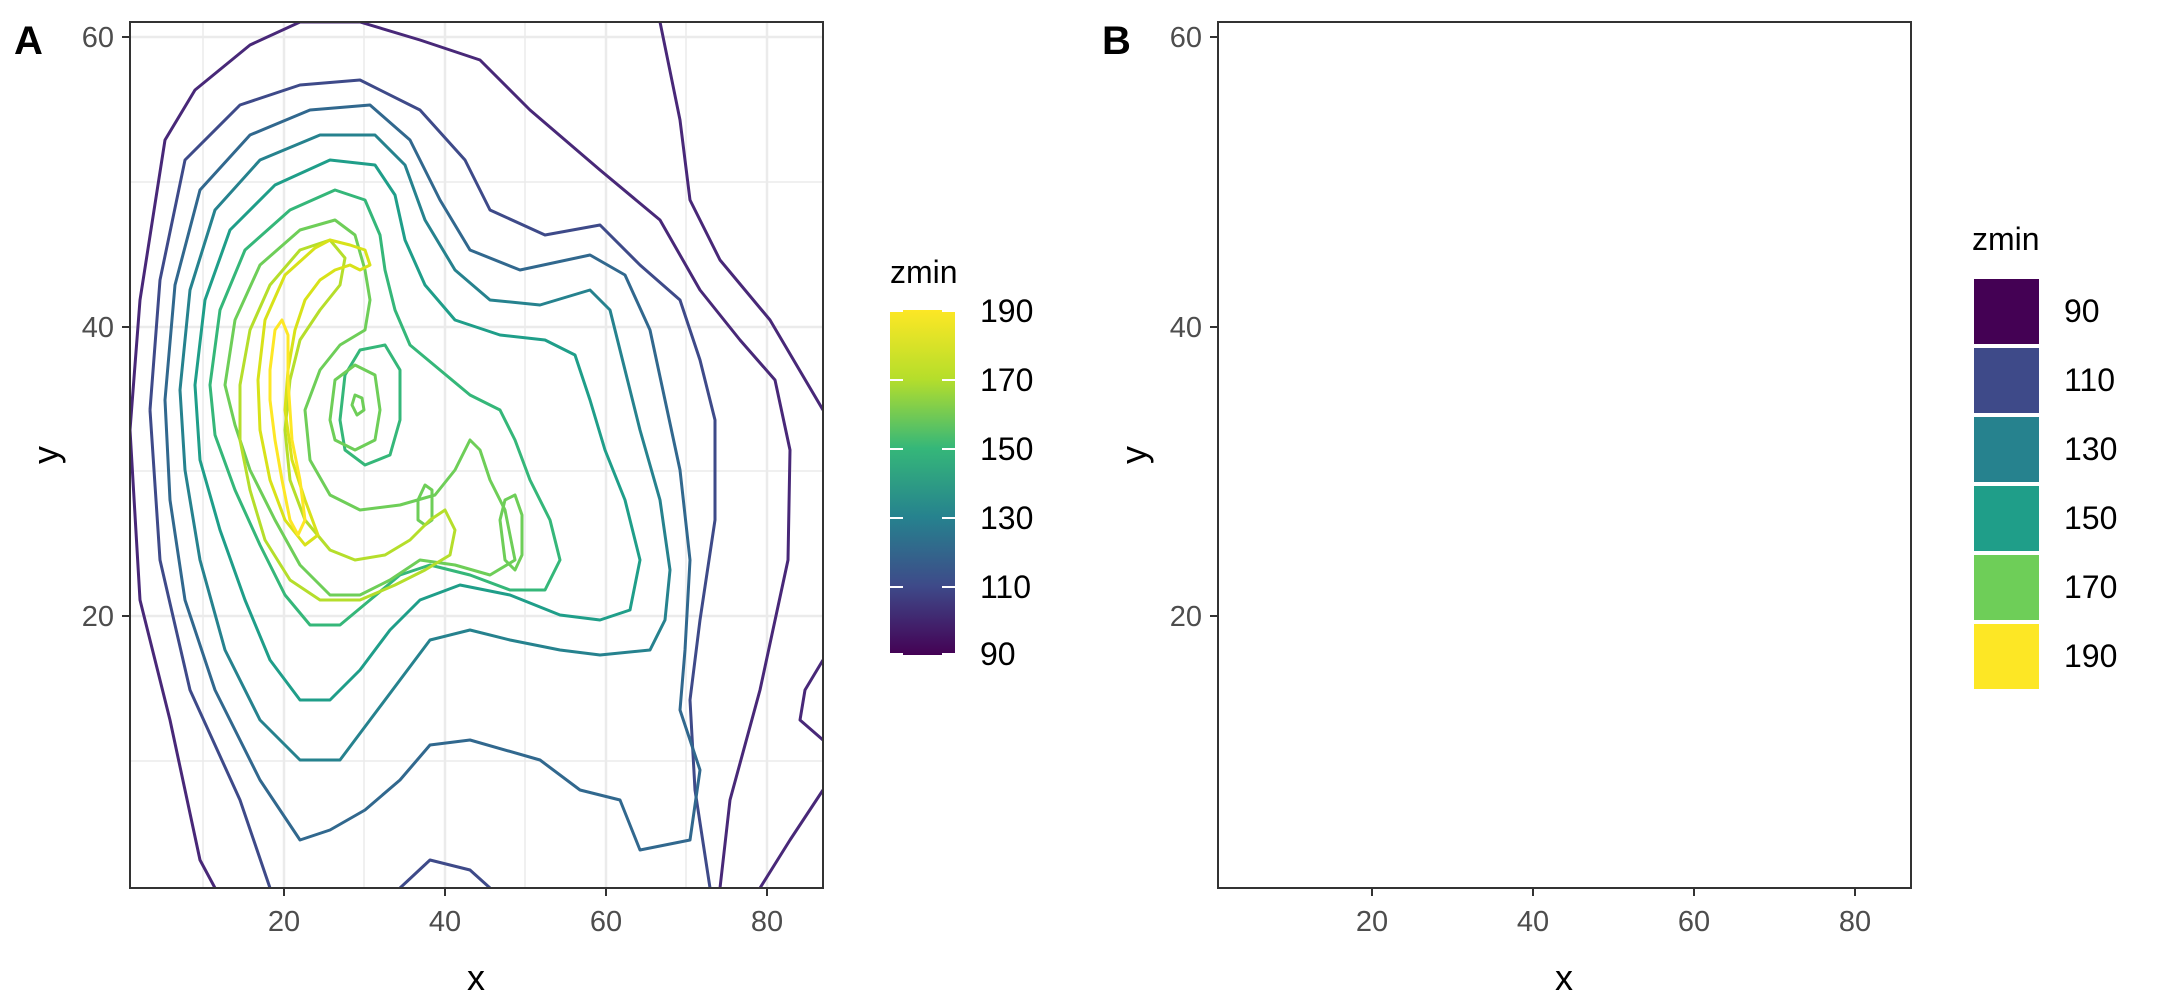 Image resolution: width=2160 pixels, height=1008 pixels. What do you see at coordinates (961, 463) in the screenshot?
I see `legend-a: zmin 190 170 150 130 110 90` at bounding box center [961, 463].